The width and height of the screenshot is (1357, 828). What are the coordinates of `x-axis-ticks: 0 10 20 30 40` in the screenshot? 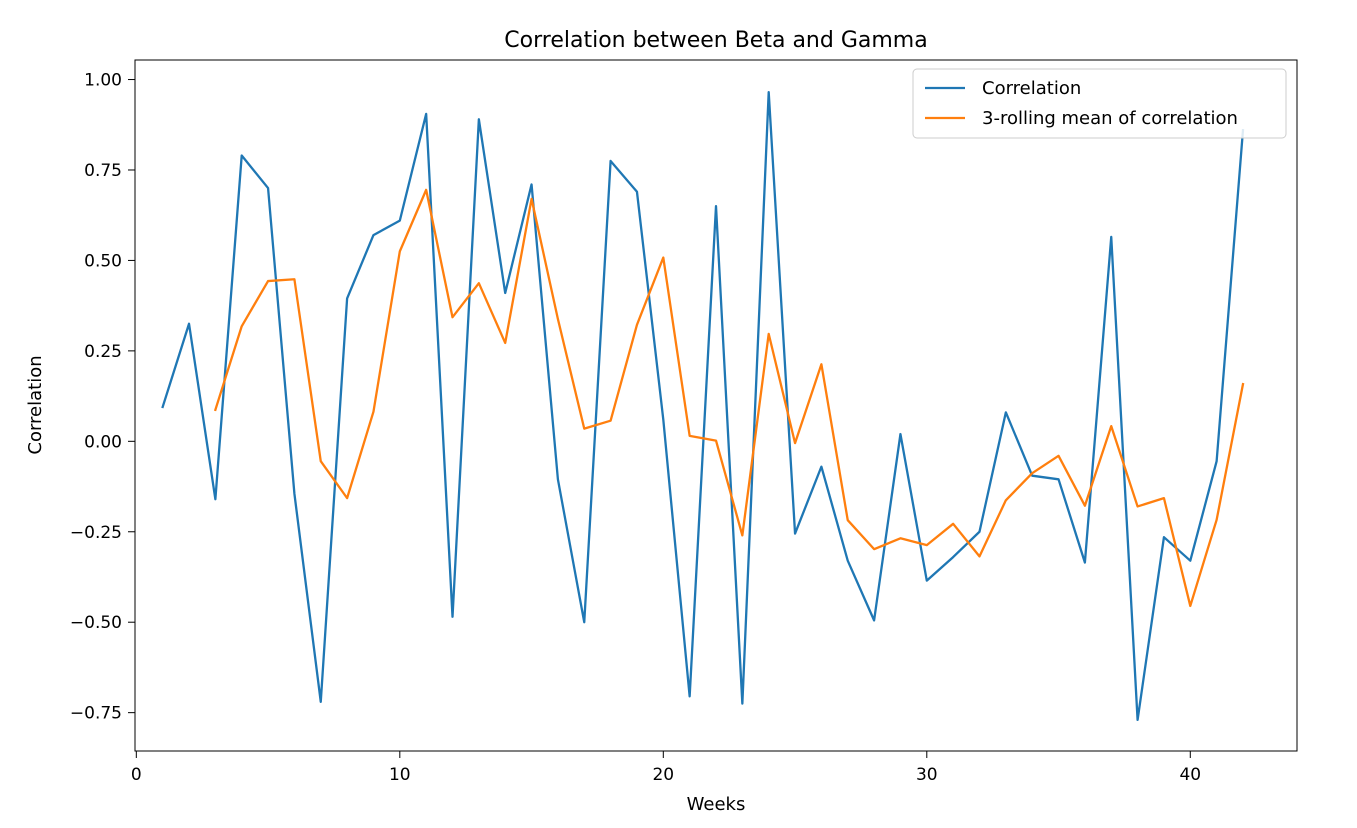 It's located at (666, 768).